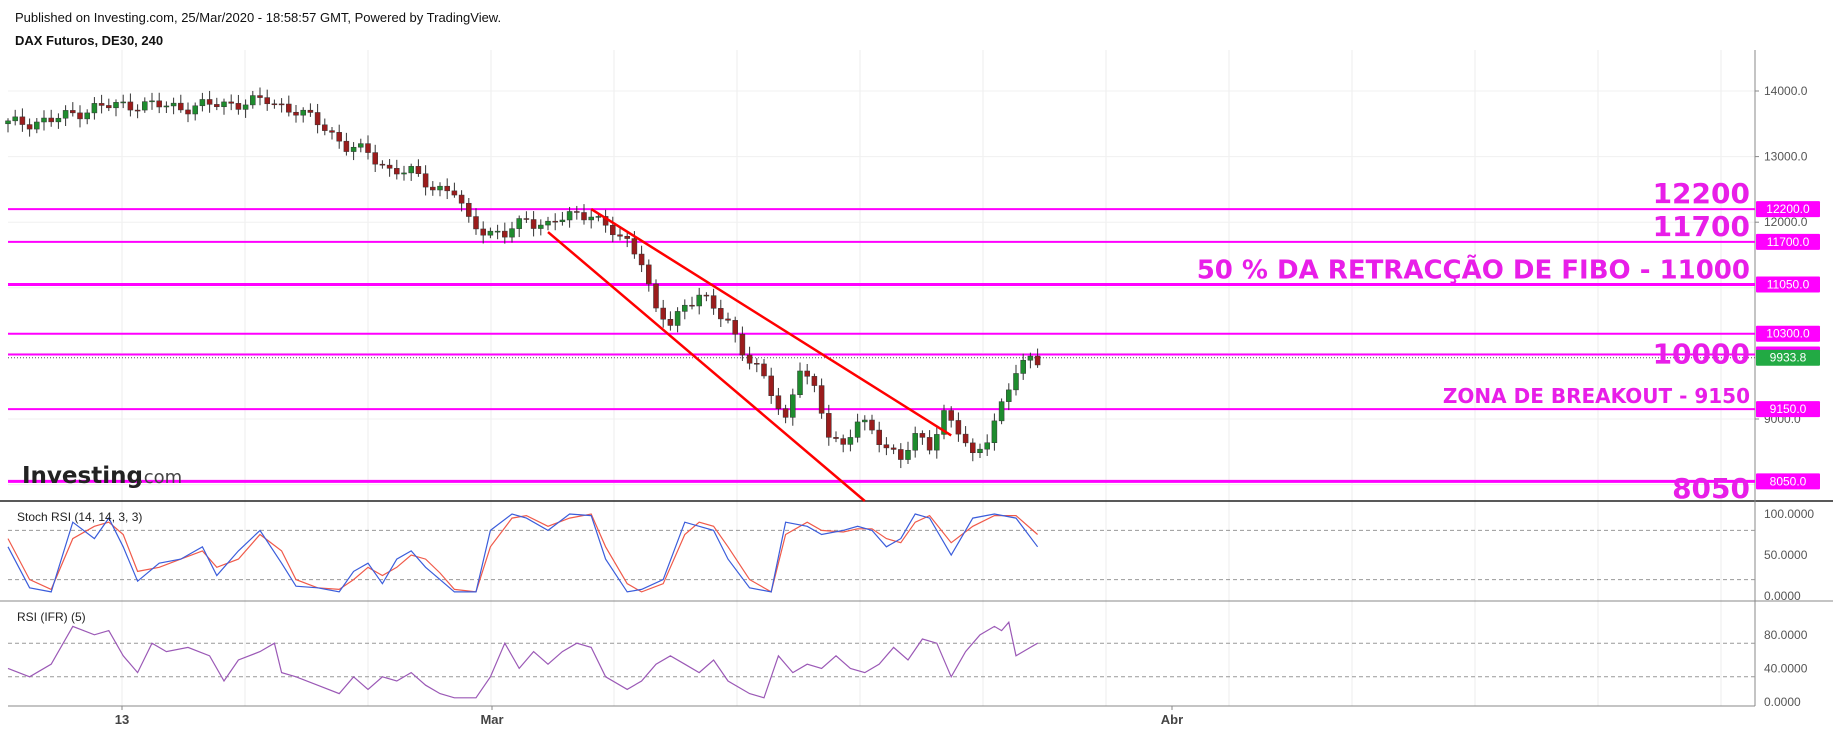  Describe the element at coordinates (1786, 91) in the screenshot. I see `y-tick-label: 14000.0` at that location.